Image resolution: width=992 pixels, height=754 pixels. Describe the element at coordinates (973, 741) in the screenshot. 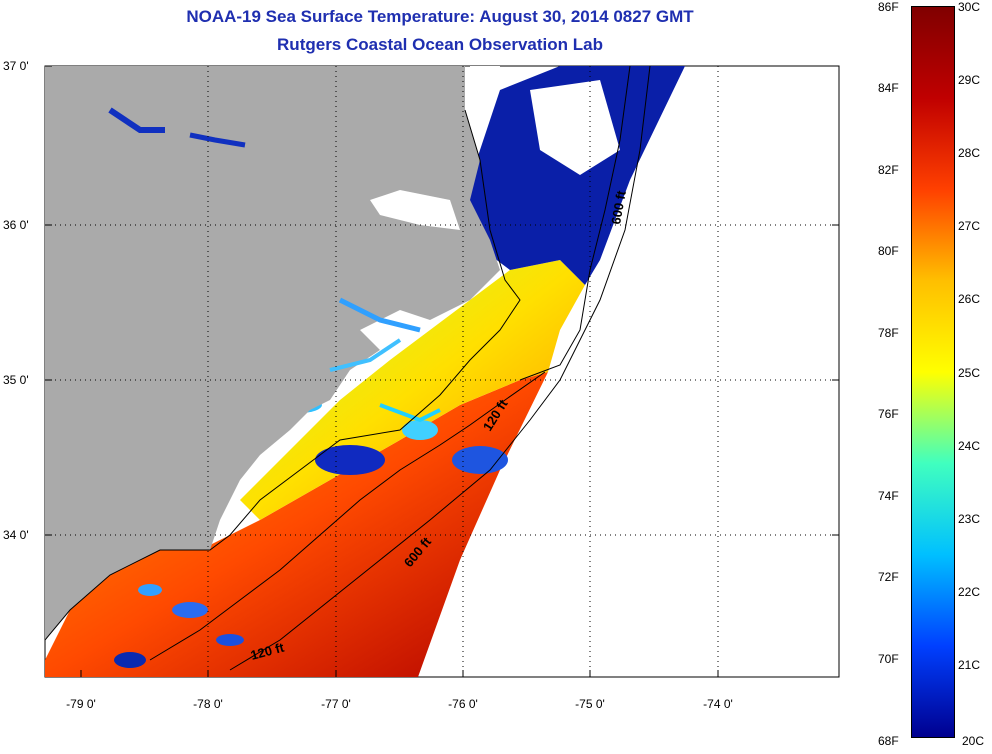

I see `colorbar-c-label: 20C` at that location.